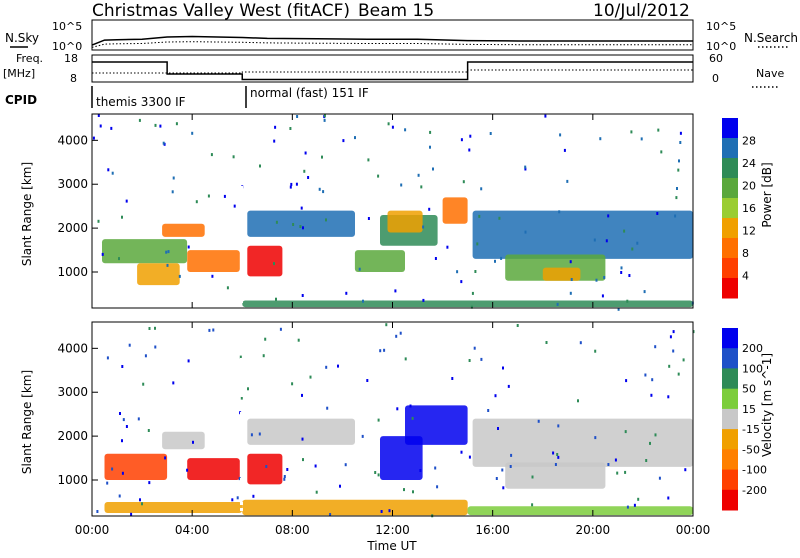  I want to click on nave-tick-top: 60, so click(716, 58).